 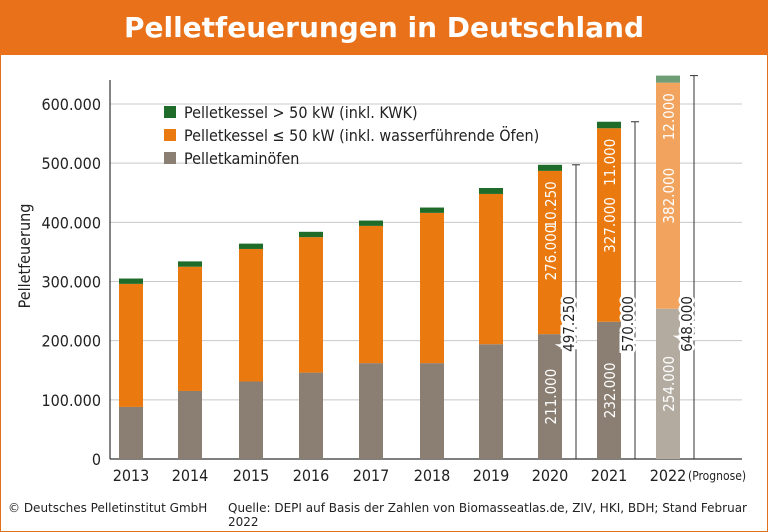 I want to click on legend-kaminoefen-label: Pelletkaminöfen, so click(x=241, y=158).